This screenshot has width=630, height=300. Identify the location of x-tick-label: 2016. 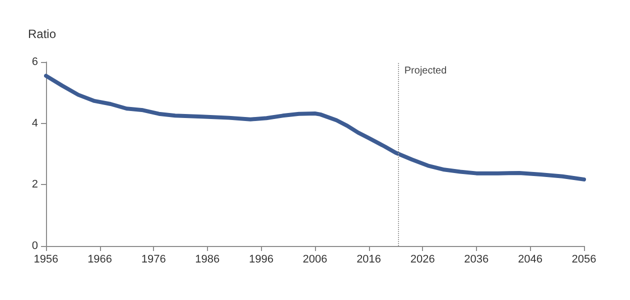
(369, 260).